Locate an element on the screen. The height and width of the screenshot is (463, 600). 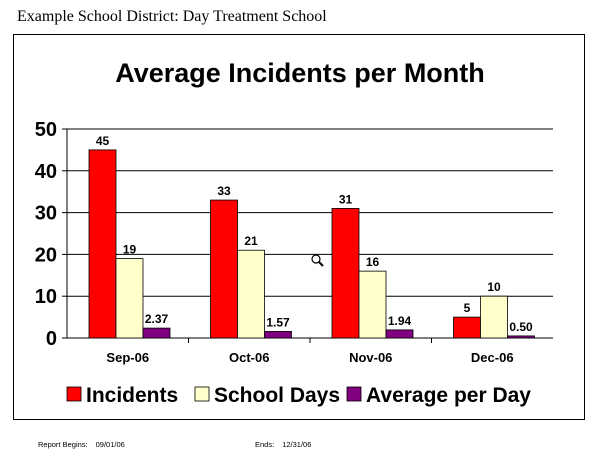
data-label: 33 is located at coordinates (224, 191).